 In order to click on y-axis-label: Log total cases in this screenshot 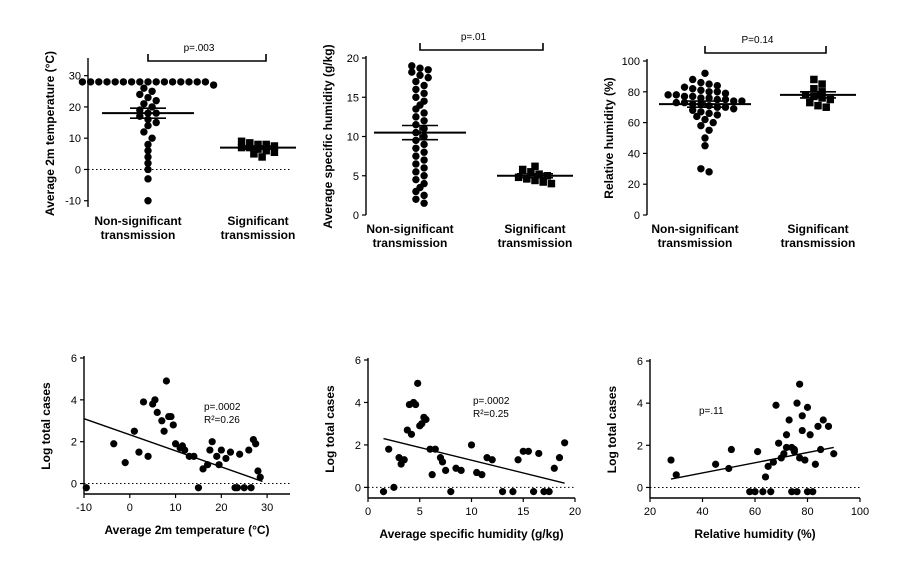, I will do `click(46, 426)`.